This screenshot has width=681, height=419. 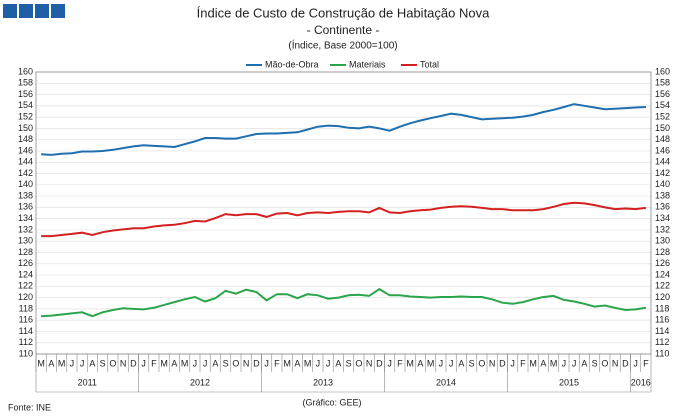 I want to click on y-tick-label: 128, so click(x=25, y=252).